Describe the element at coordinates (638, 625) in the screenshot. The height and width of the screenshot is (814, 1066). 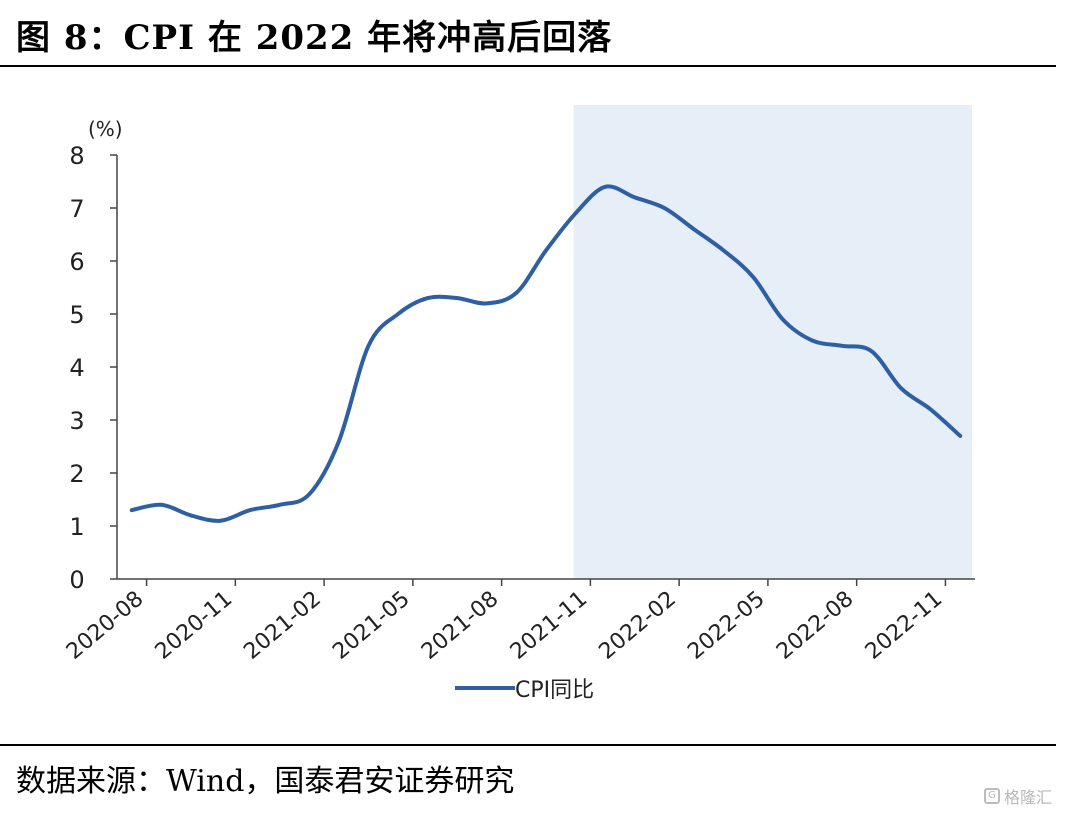
I see `x-tick-label: 2022-02` at that location.